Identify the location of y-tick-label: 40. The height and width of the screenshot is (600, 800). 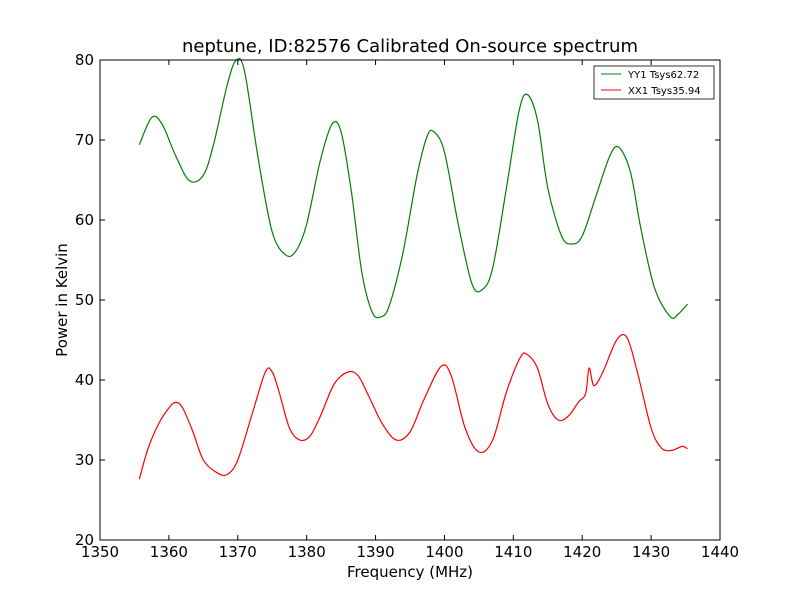
(84, 380).